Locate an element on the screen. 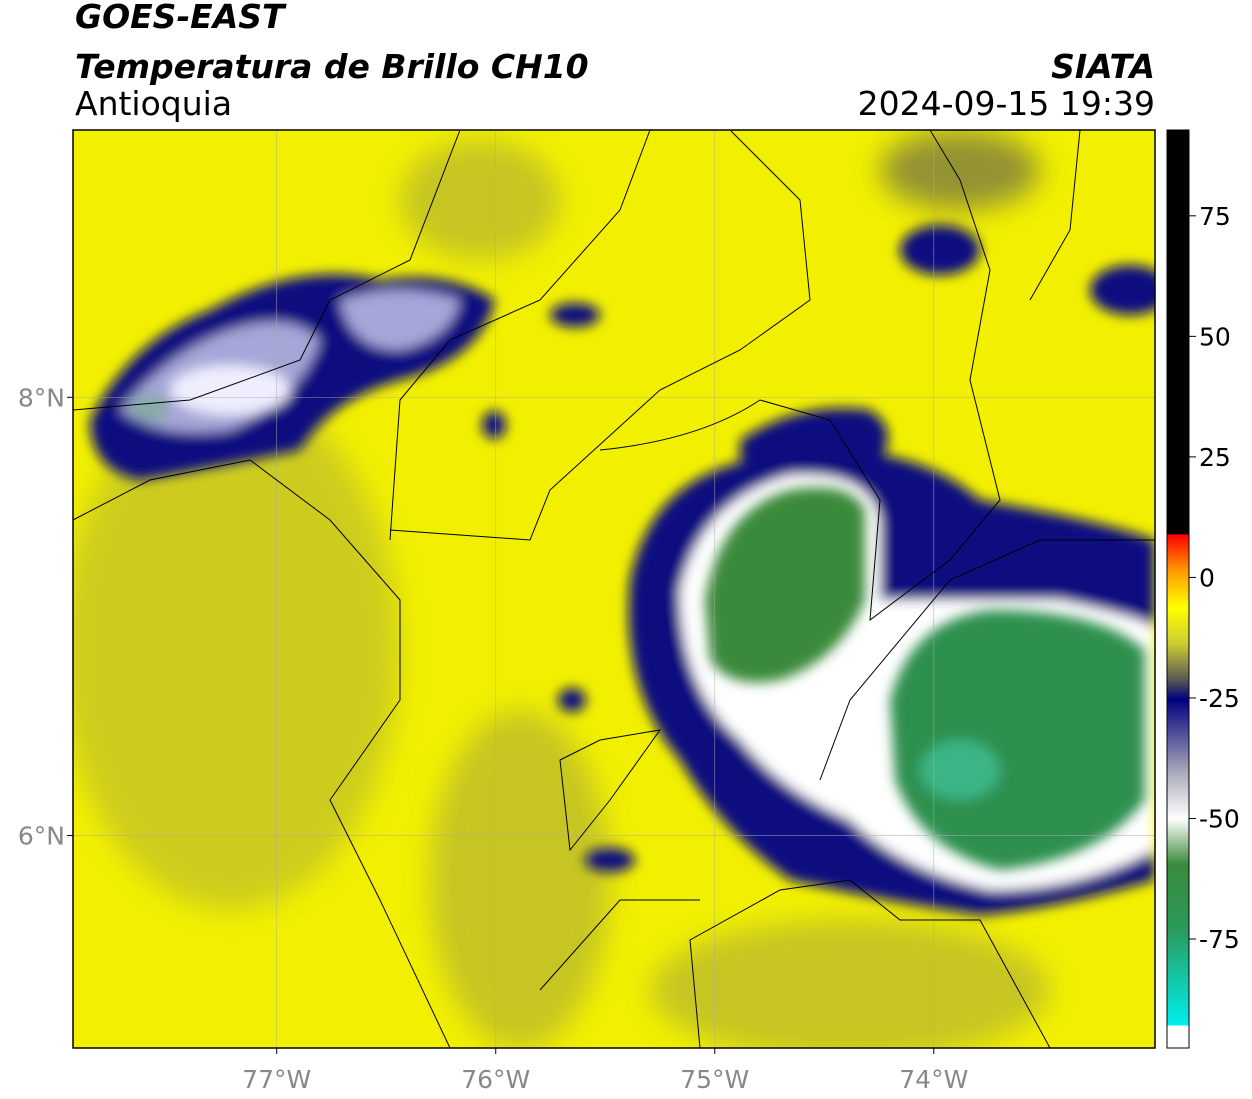 This screenshot has height=1099, width=1252. colorbar-label: -25 is located at coordinates (1219, 698).